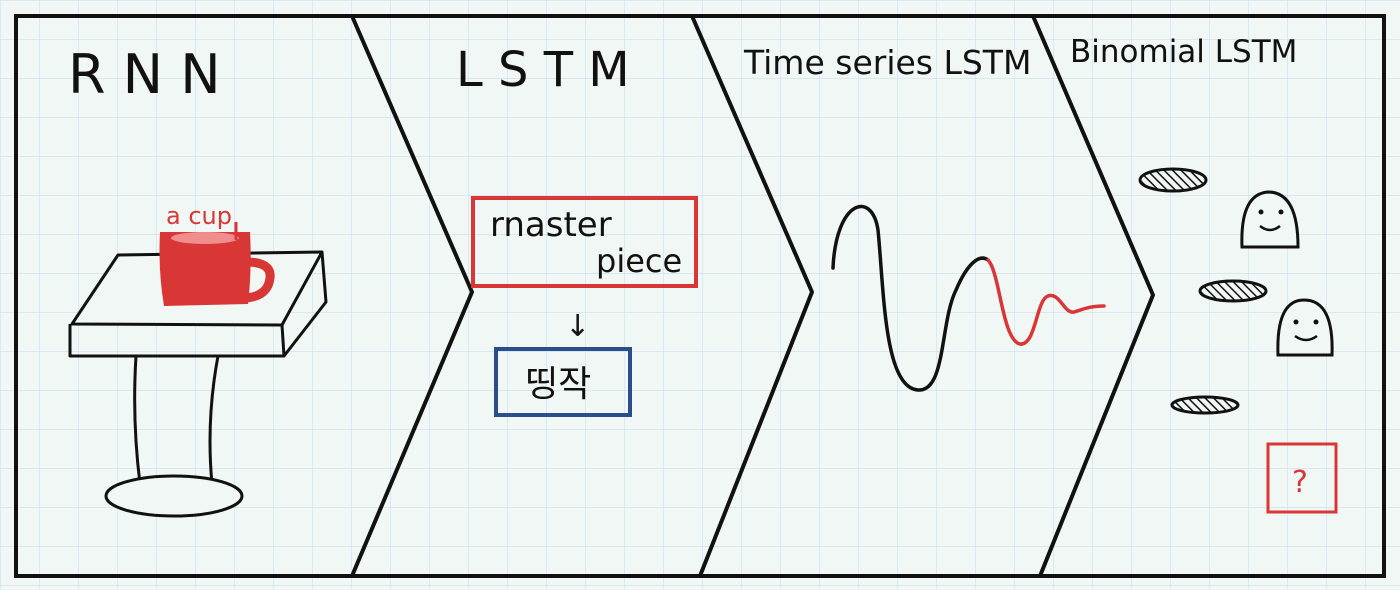  Describe the element at coordinates (217, 264) in the screenshot. I see `cup-illustration` at that location.